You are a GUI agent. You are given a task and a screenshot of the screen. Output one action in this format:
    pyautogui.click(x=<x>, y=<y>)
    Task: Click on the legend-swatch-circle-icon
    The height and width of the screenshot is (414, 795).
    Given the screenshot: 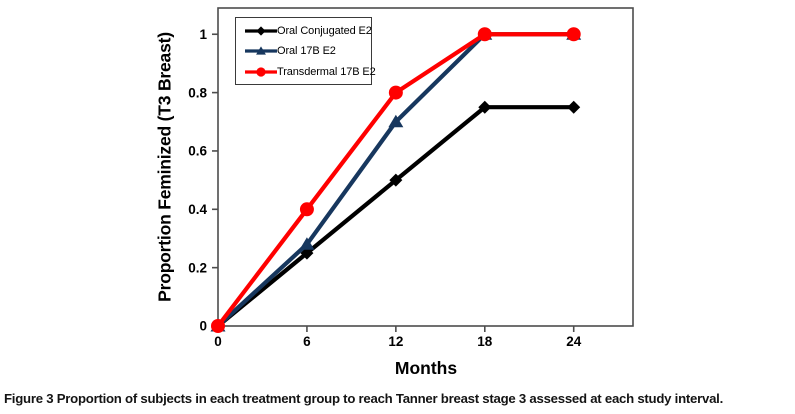 What is the action you would take?
    pyautogui.click(x=261, y=71)
    